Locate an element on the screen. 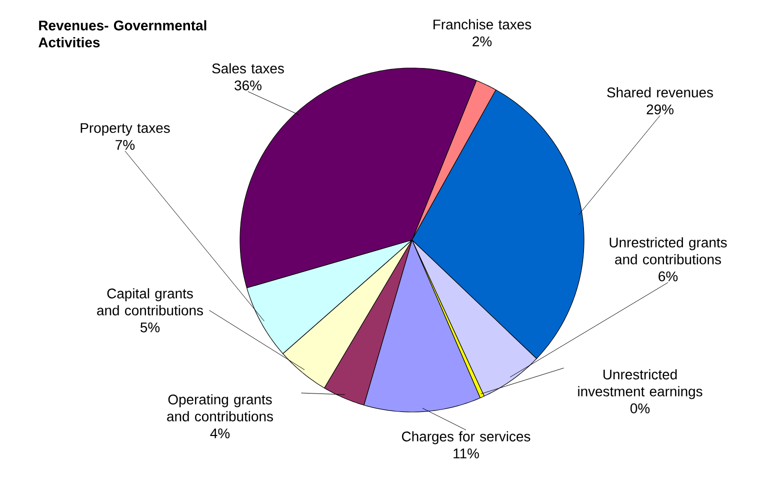 This screenshot has height=489, width=771. data-label: 29% is located at coordinates (660, 109).